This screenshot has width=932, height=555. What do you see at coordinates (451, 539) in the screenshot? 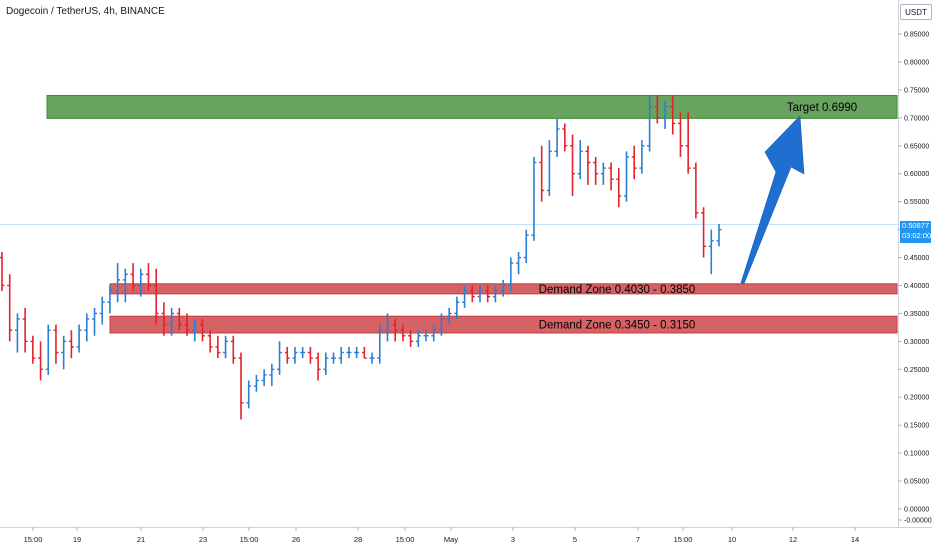
I see `x-tick-label: May` at bounding box center [451, 539].